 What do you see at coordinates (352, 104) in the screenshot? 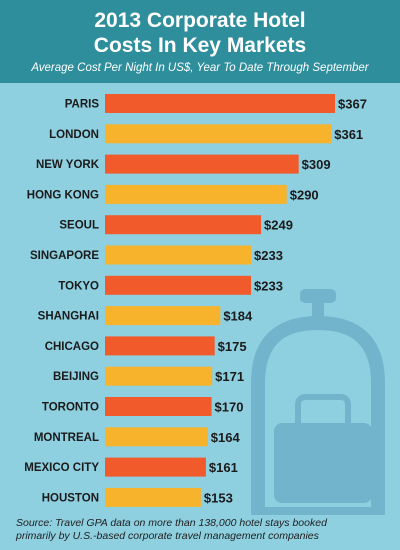
I see `value-label: $367` at bounding box center [352, 104].